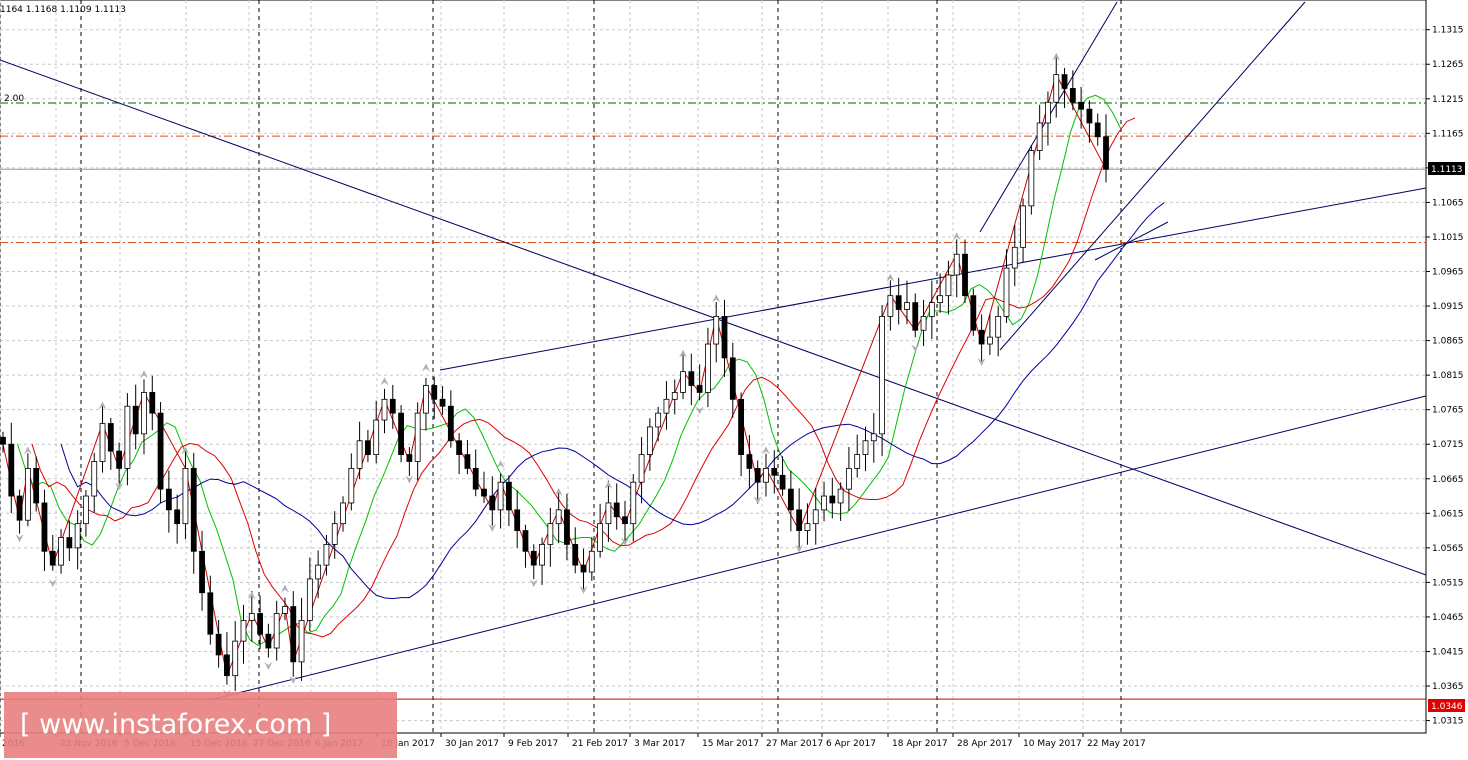 Image resolution: width=1468 pixels, height=760 pixels. Describe the element at coordinates (200, 725) in the screenshot. I see `watermark: [ www.instaforex.com ]` at that location.